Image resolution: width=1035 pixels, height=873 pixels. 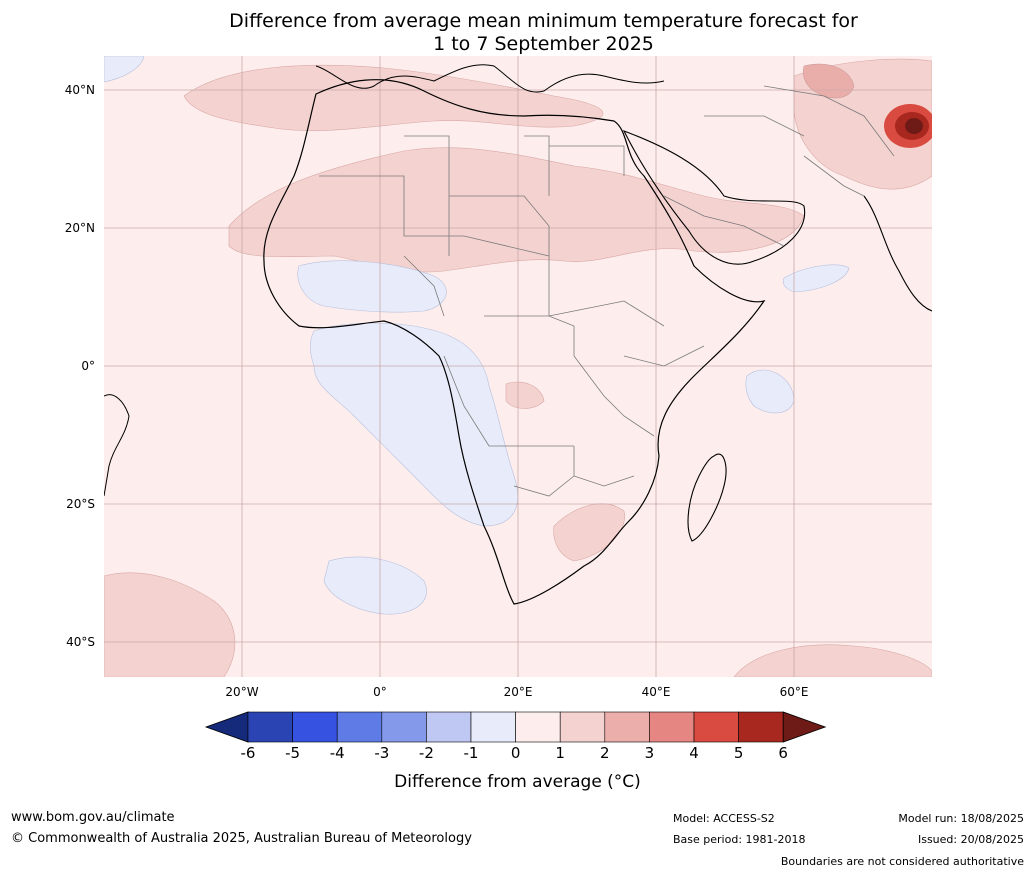 What do you see at coordinates (515, 753) in the screenshot?
I see `colorbar-tick-label: 0` at bounding box center [515, 753].